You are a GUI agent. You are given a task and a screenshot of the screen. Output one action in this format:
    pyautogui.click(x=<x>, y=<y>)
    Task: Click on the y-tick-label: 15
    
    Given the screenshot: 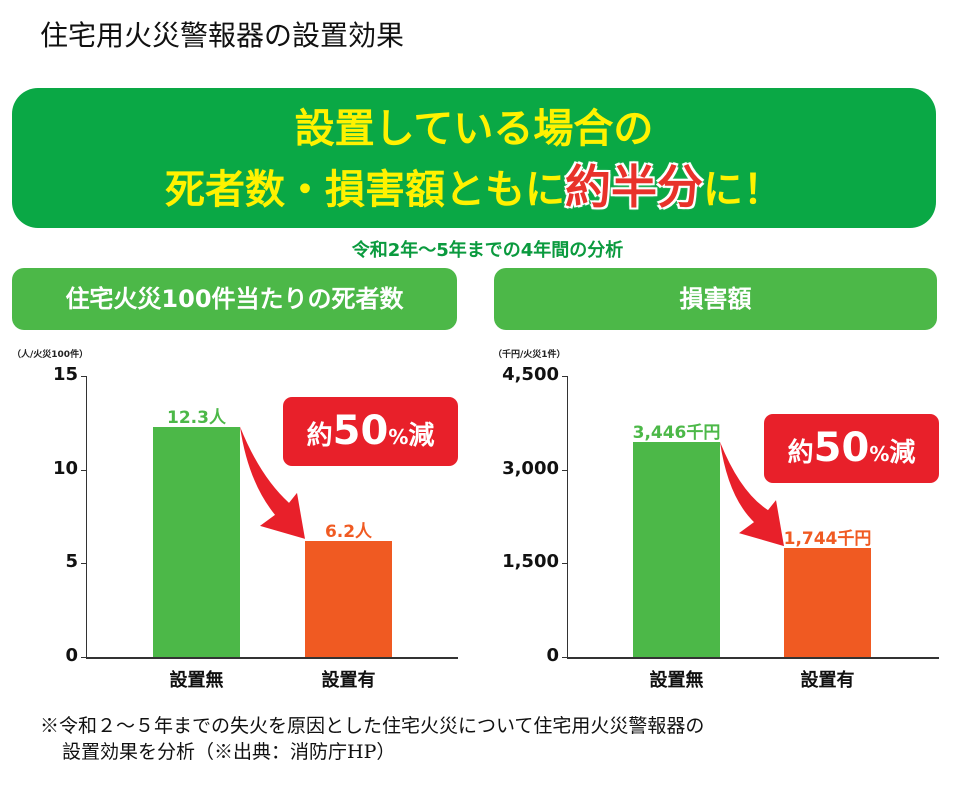 What is the action you would take?
    pyautogui.click(x=65, y=374)
    